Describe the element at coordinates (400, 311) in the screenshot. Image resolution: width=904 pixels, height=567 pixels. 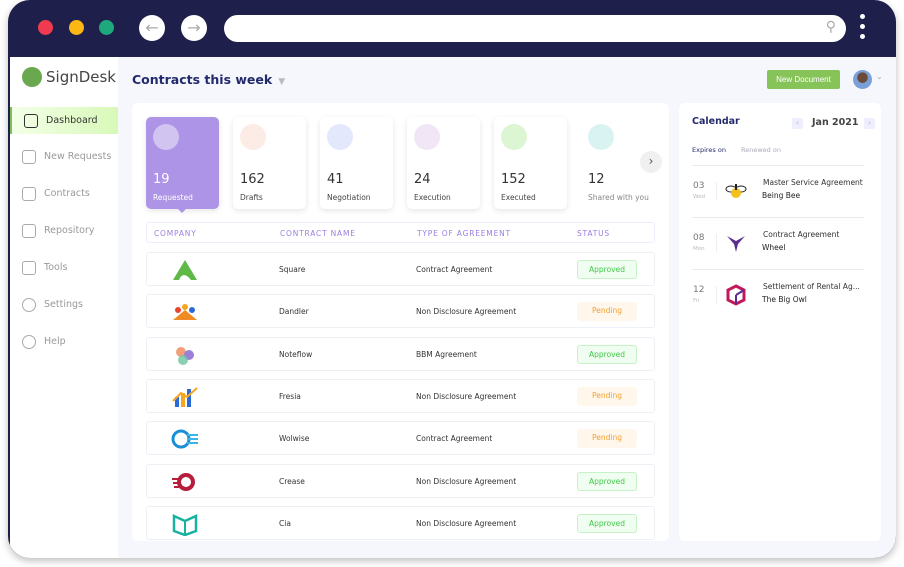
I see `table-row: Dandler Non Disclosure Agreement Pending` at that location.